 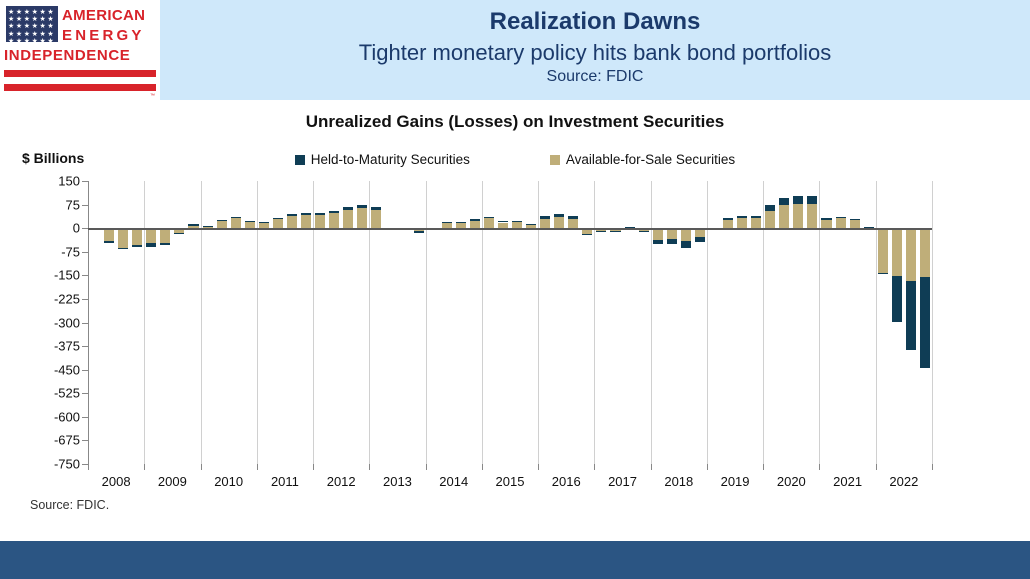 I want to click on legend-swatch-htm, so click(x=299, y=159).